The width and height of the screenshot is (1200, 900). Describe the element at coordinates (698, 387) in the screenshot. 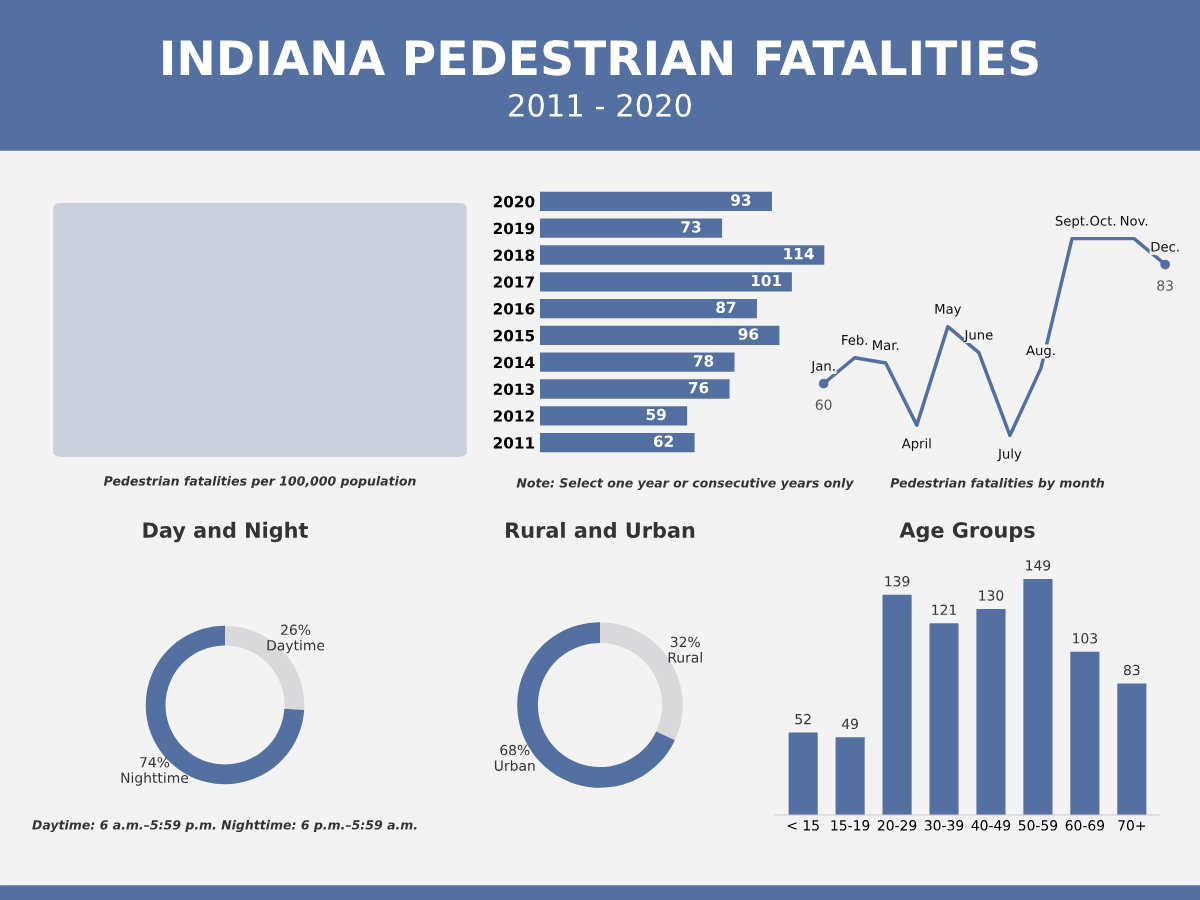

I see `data-label: 76` at that location.